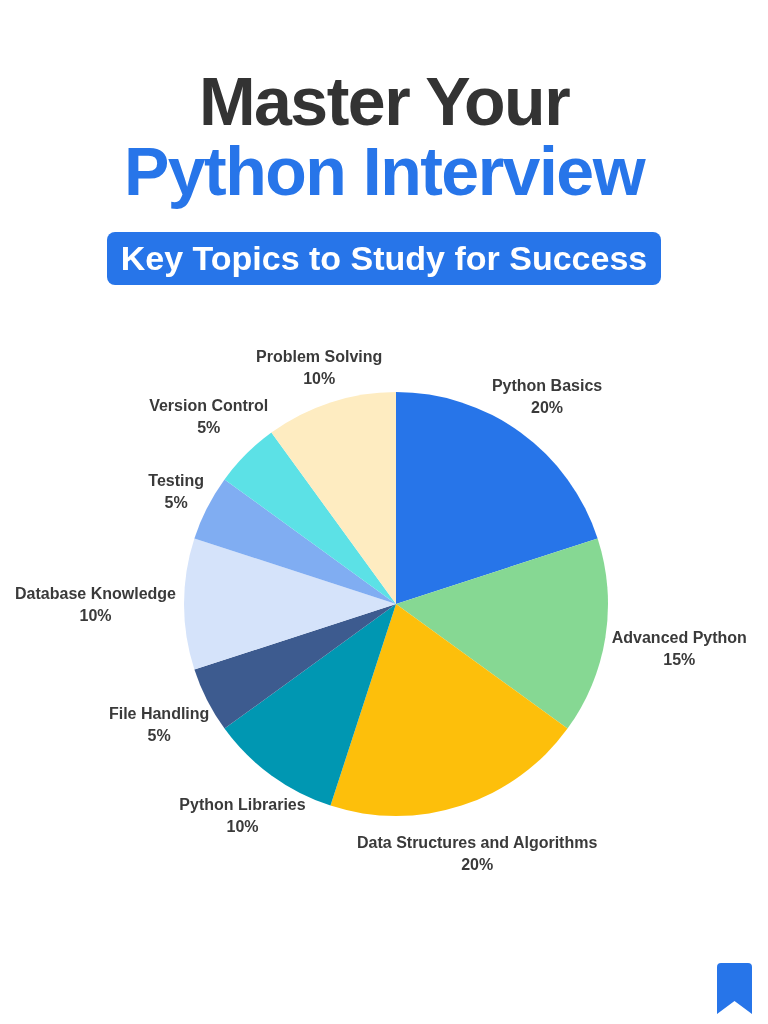 The height and width of the screenshot is (1024, 768). Describe the element at coordinates (319, 357) in the screenshot. I see `slice-label: Problem Solving` at that location.